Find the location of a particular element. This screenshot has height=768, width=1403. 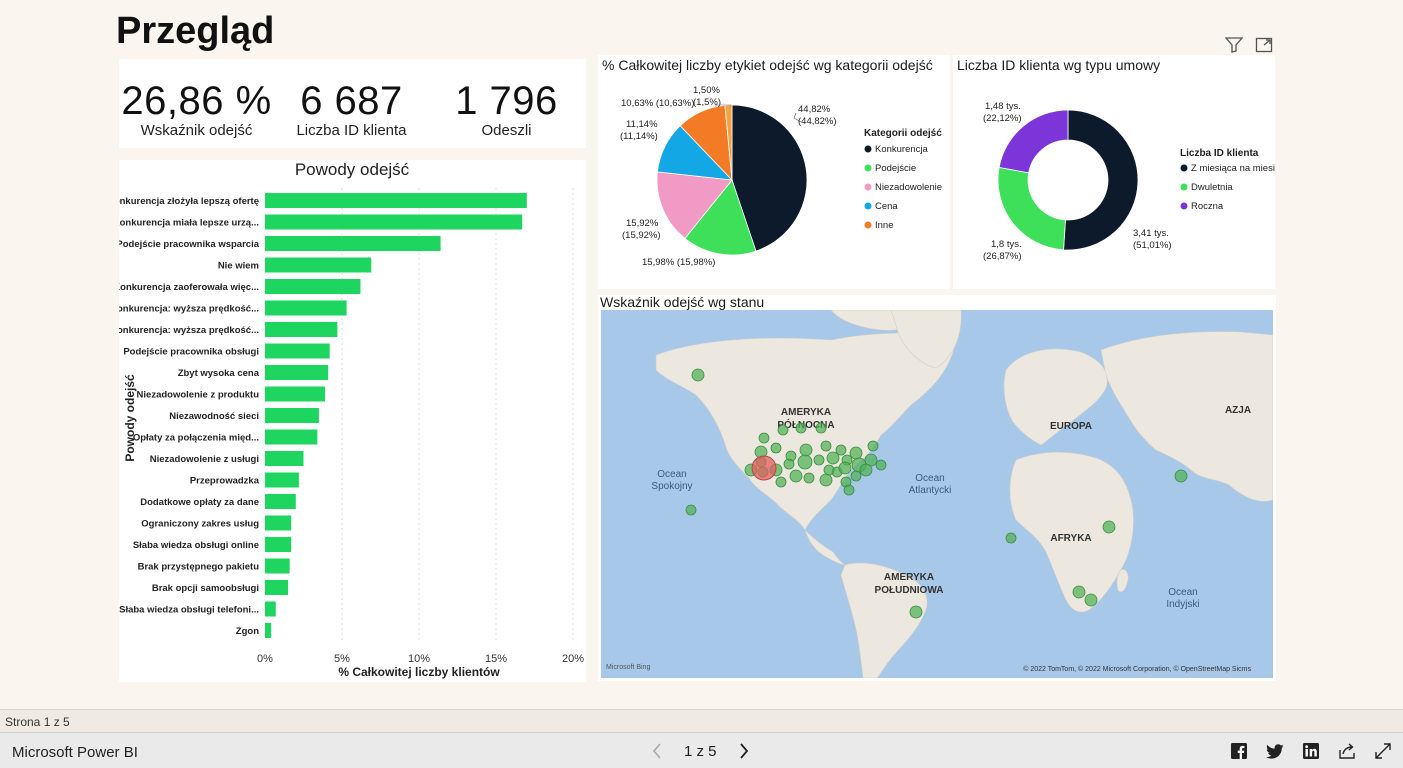

share-links is located at coordinates (1311, 751).